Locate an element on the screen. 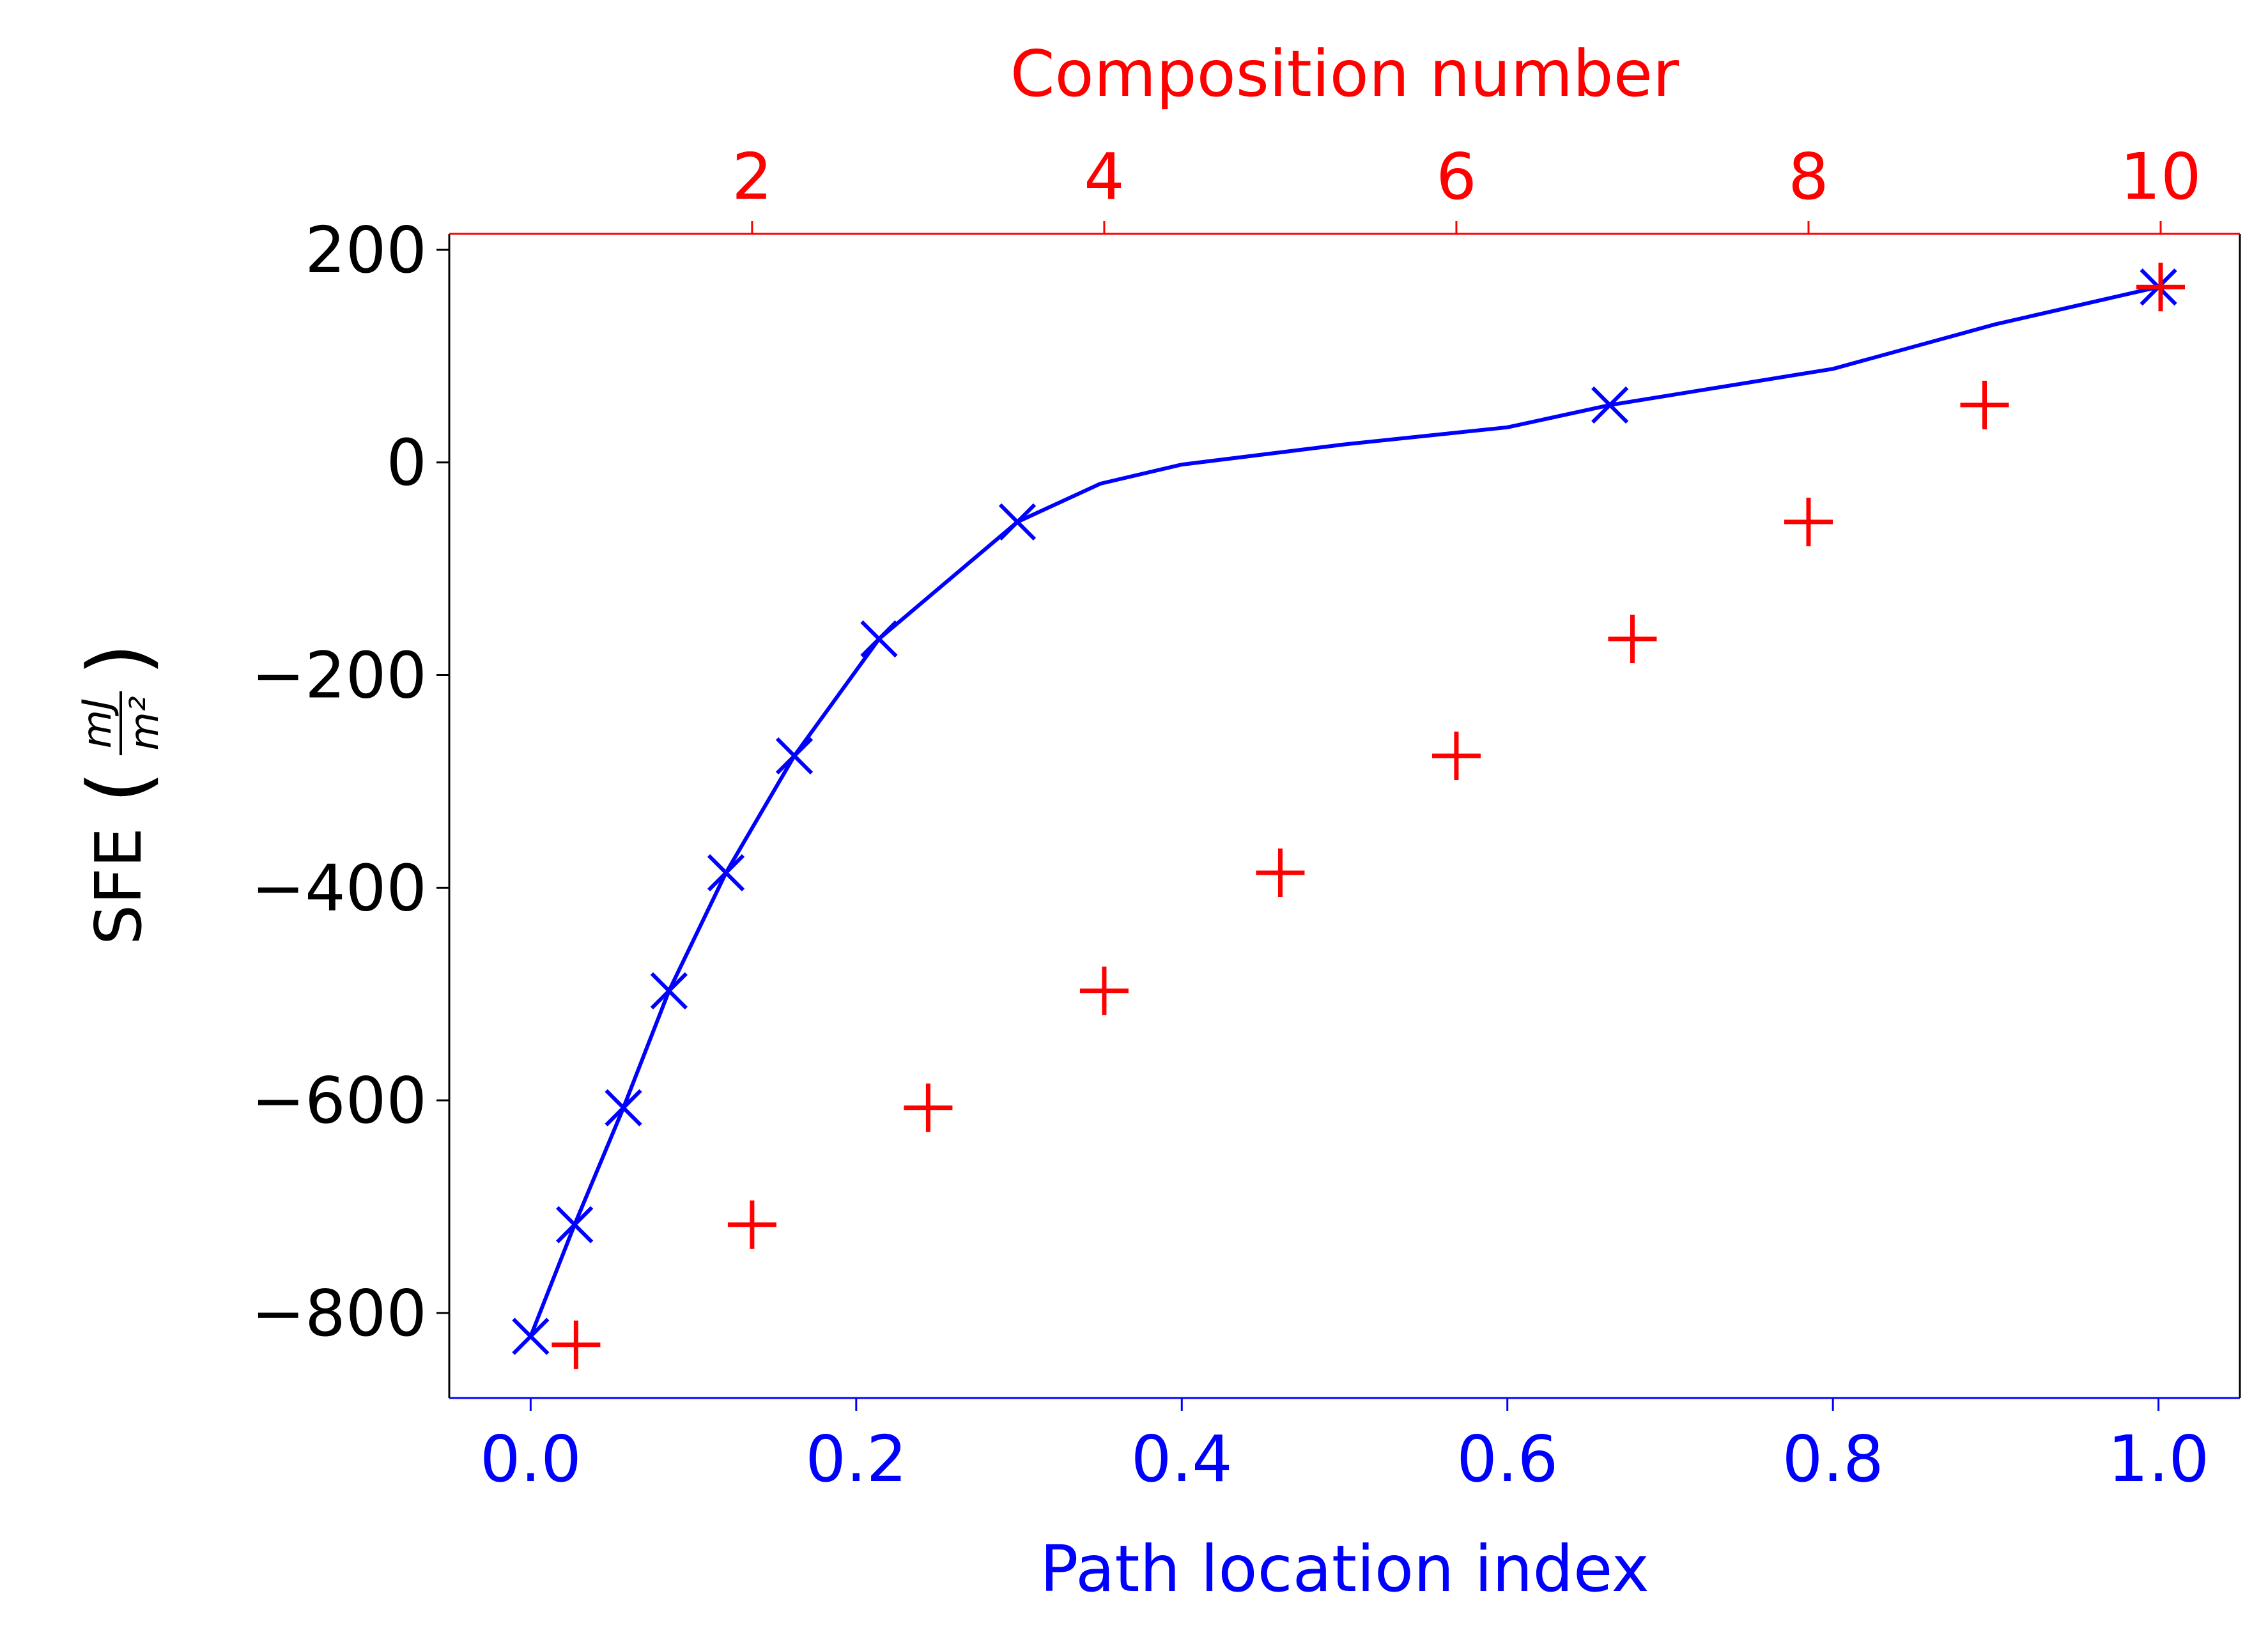 Image resolution: width=2268 pixels, height=1644 pixels. y-tick-label: 200 is located at coordinates (366, 250).